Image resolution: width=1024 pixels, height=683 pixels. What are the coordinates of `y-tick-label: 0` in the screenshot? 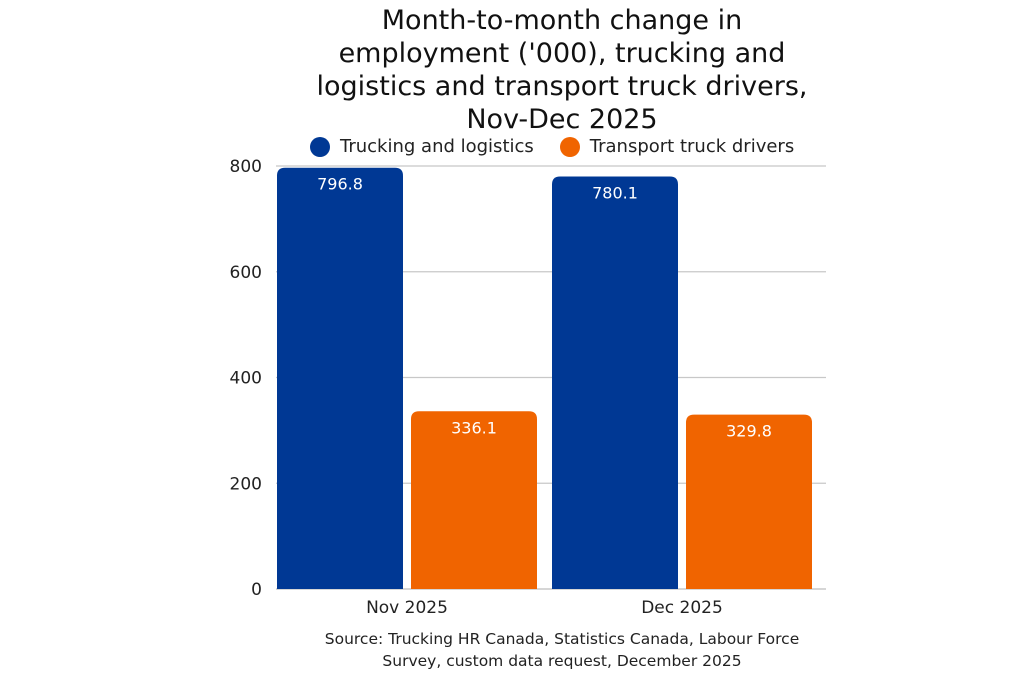 It's located at (256, 590).